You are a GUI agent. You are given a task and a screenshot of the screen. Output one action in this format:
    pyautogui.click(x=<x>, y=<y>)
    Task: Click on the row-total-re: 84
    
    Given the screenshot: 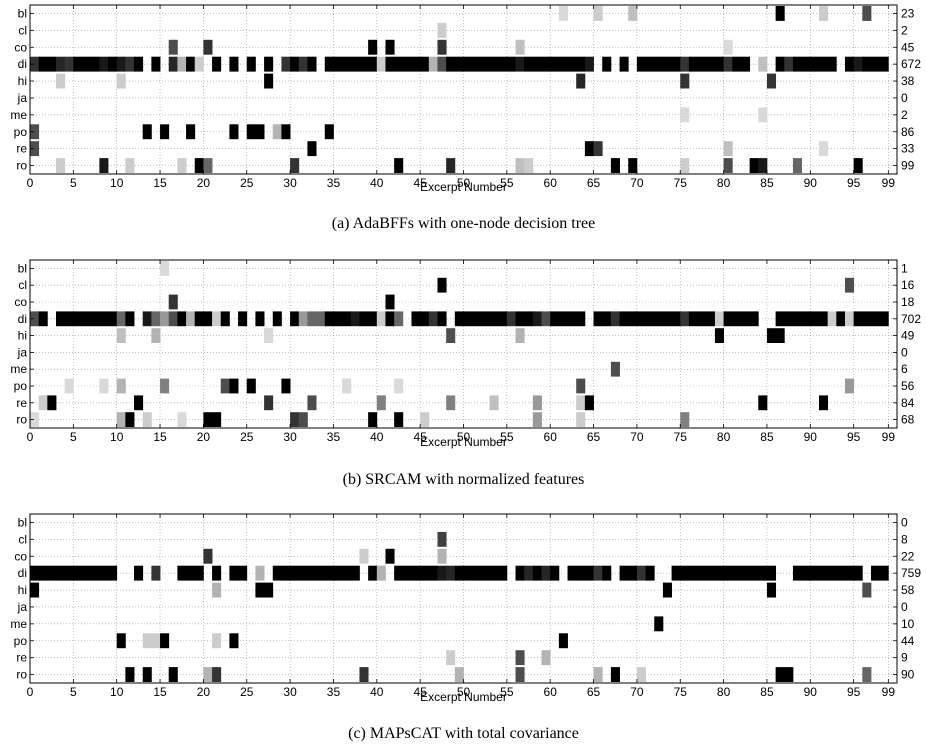 What is the action you would take?
    pyautogui.click(x=908, y=403)
    